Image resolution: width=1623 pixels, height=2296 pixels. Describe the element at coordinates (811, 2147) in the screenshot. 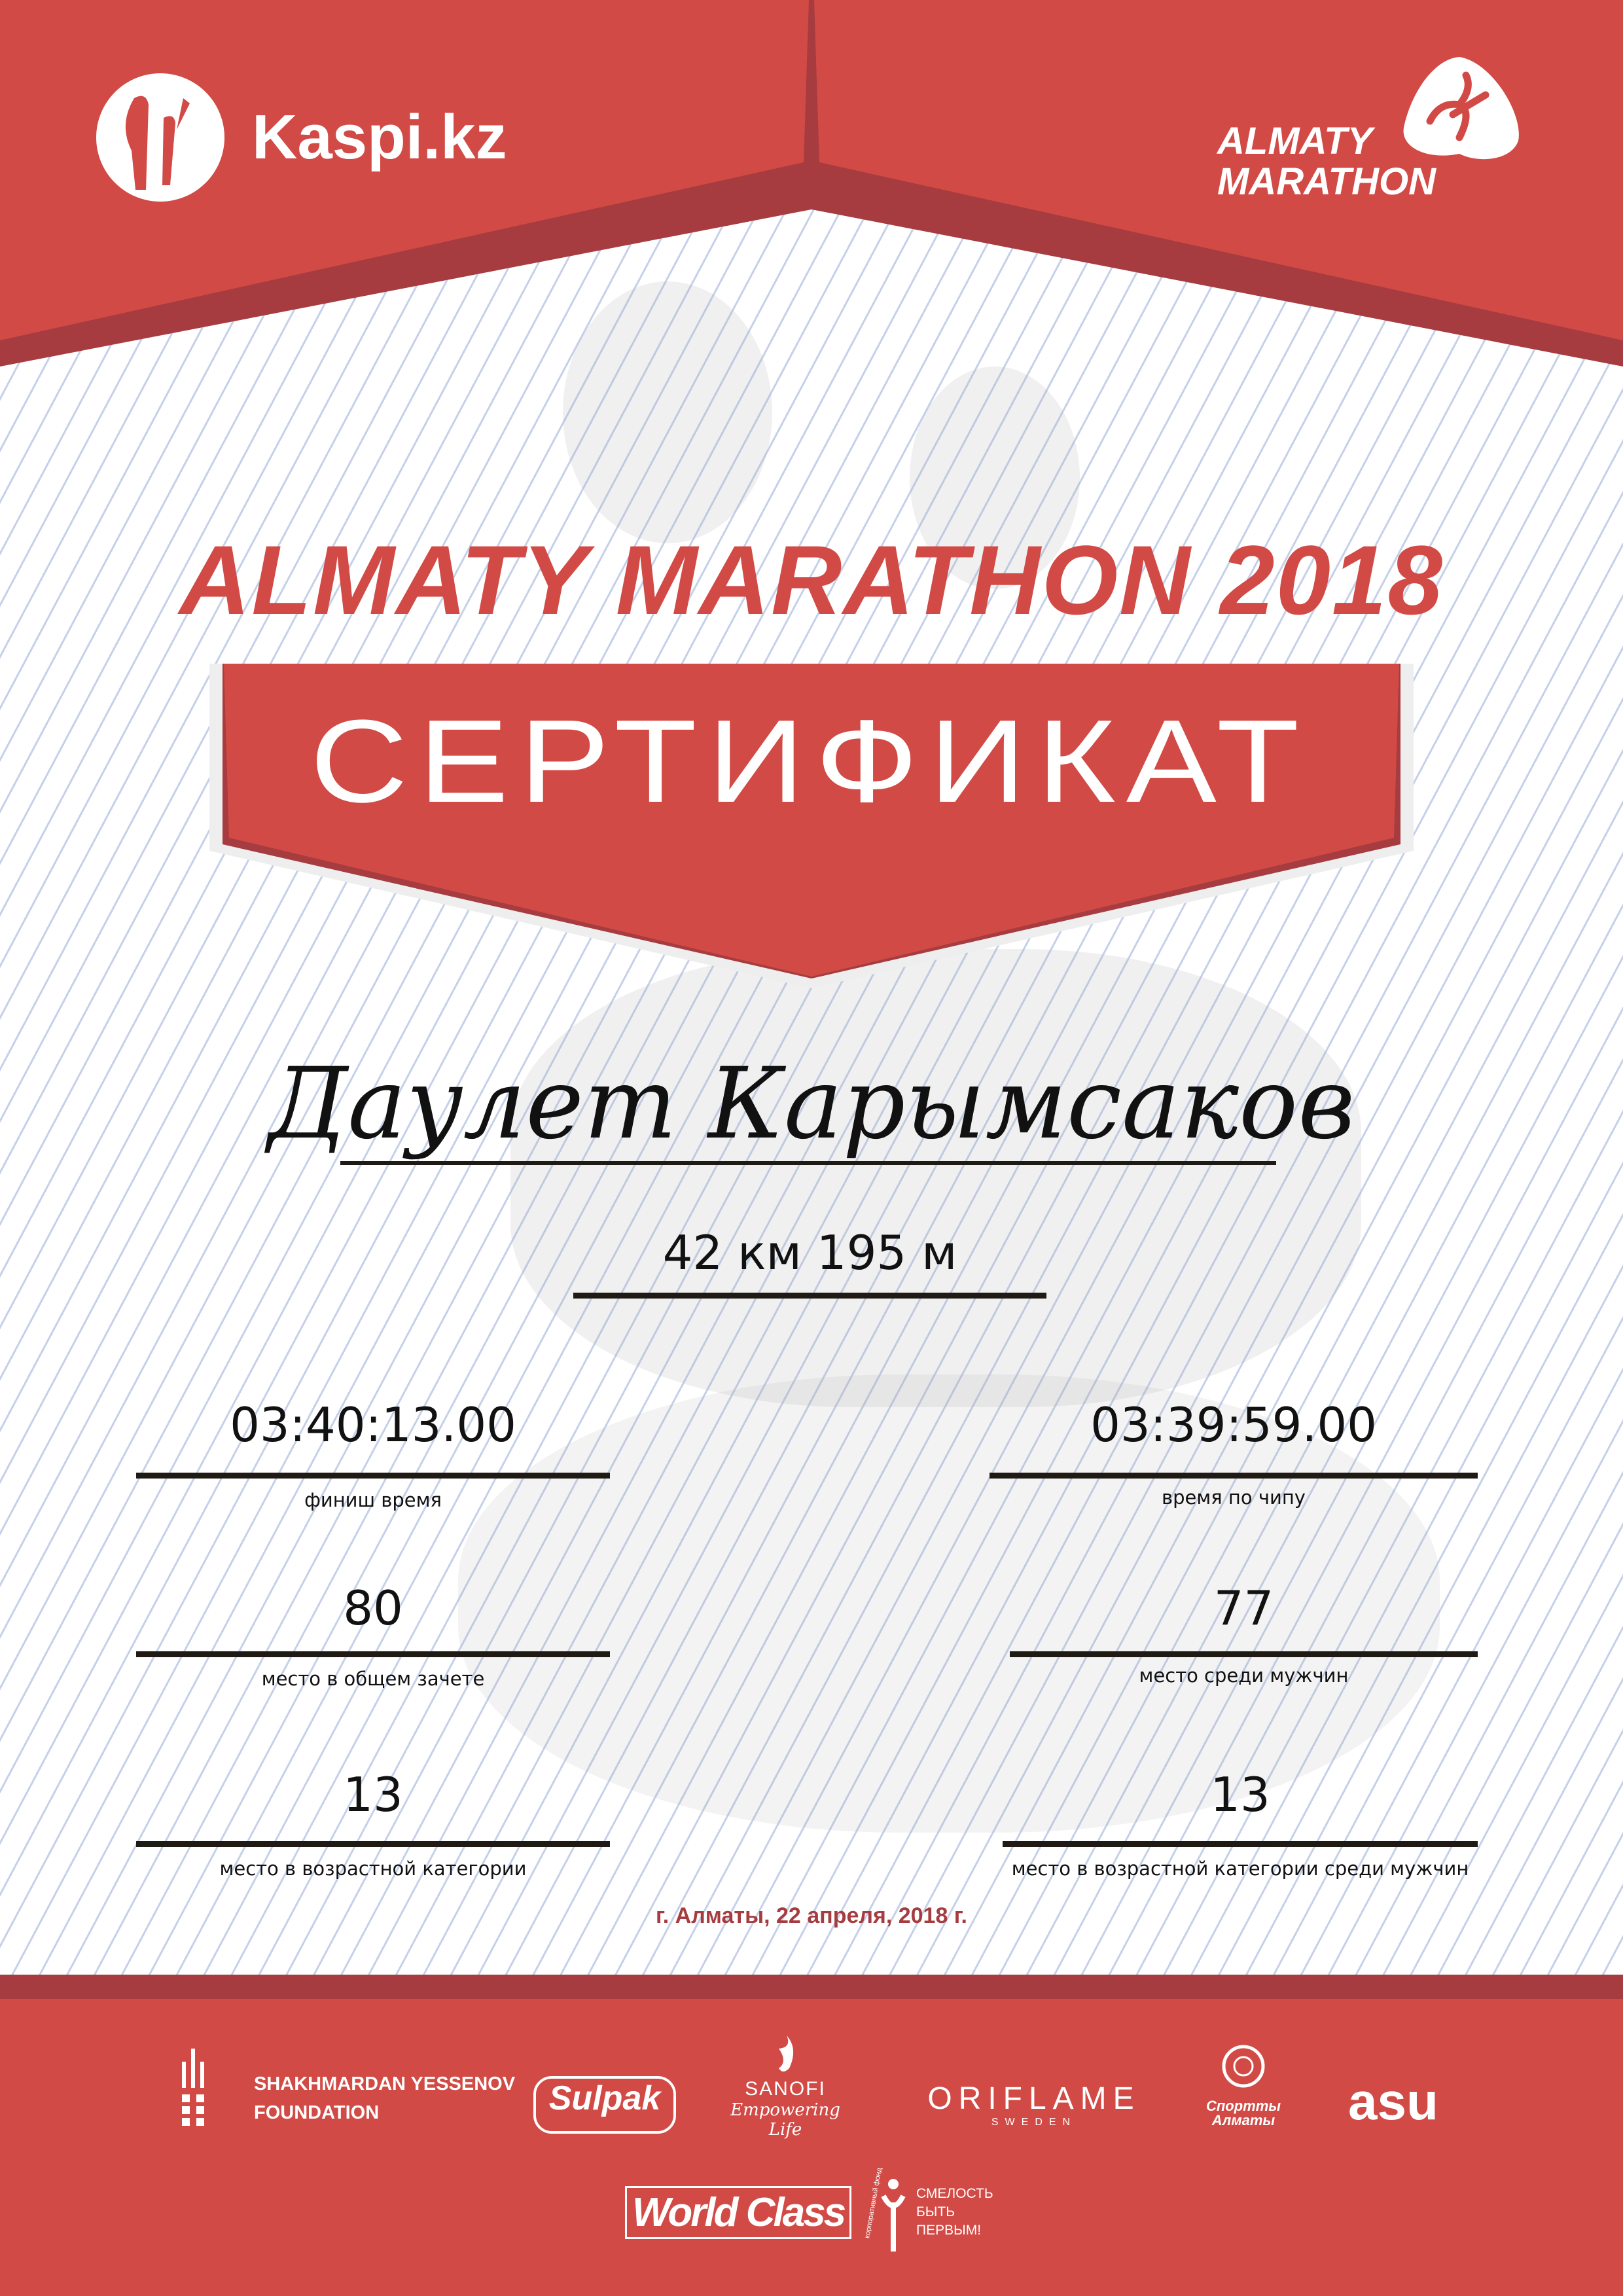

I see `sponsors-footer` at that location.